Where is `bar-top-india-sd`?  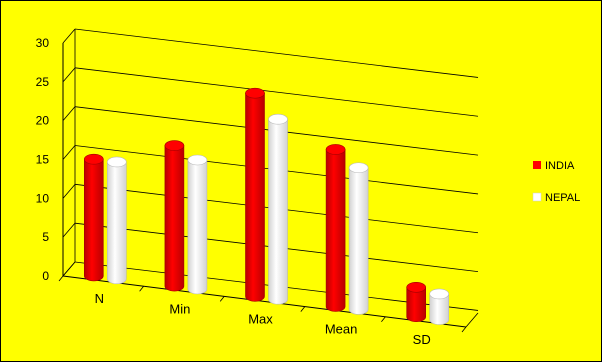
bar-top-india-sd is located at coordinates (416, 287).